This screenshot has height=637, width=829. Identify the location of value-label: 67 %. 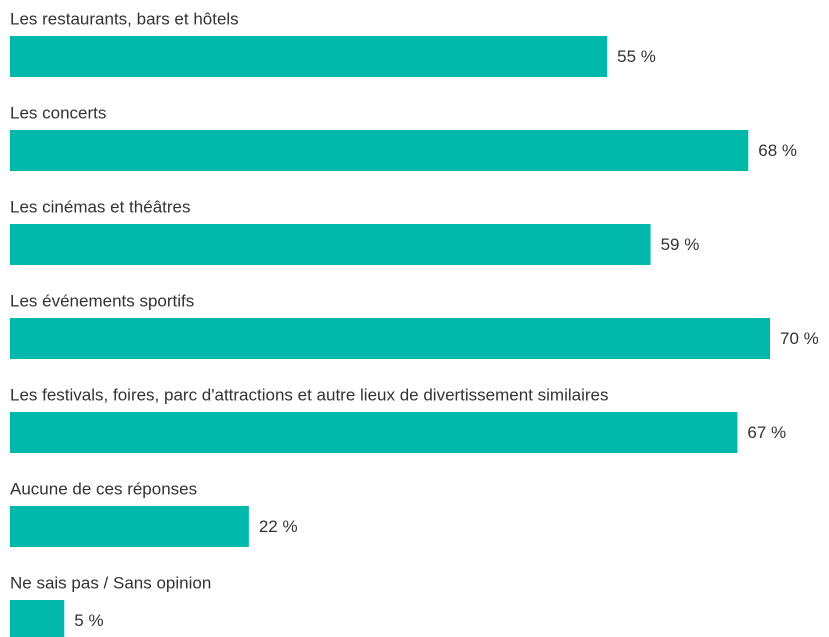
(766, 432).